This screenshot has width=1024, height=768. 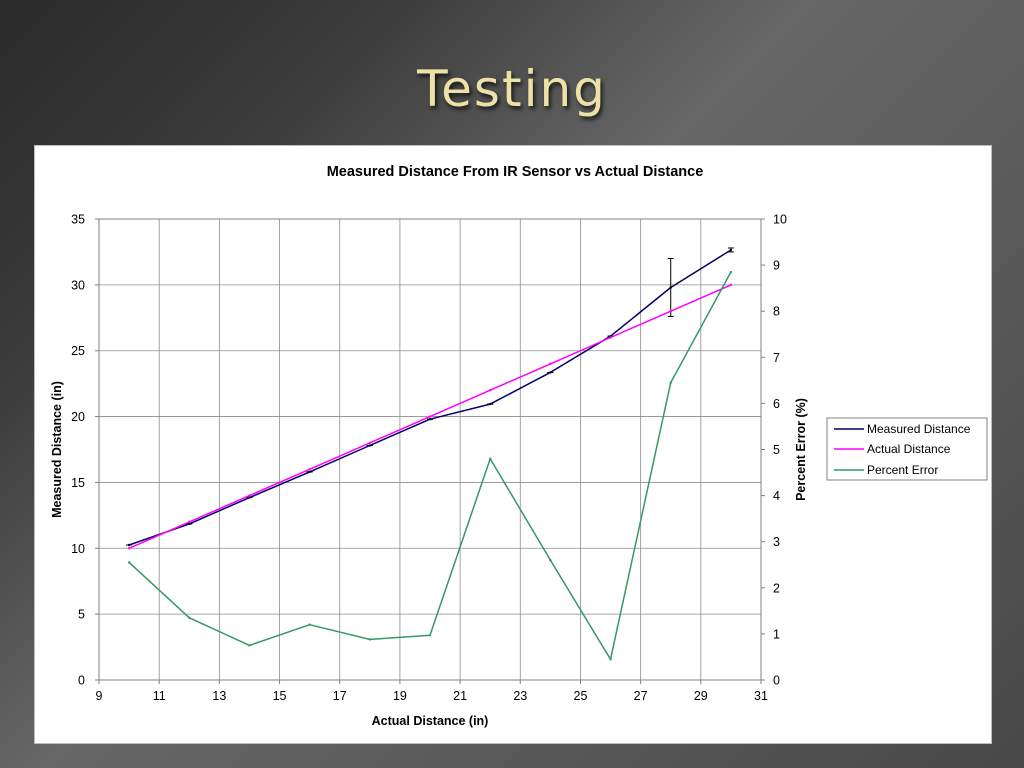 I want to click on legend-label-percent-error: Percent Error, so click(x=902, y=470).